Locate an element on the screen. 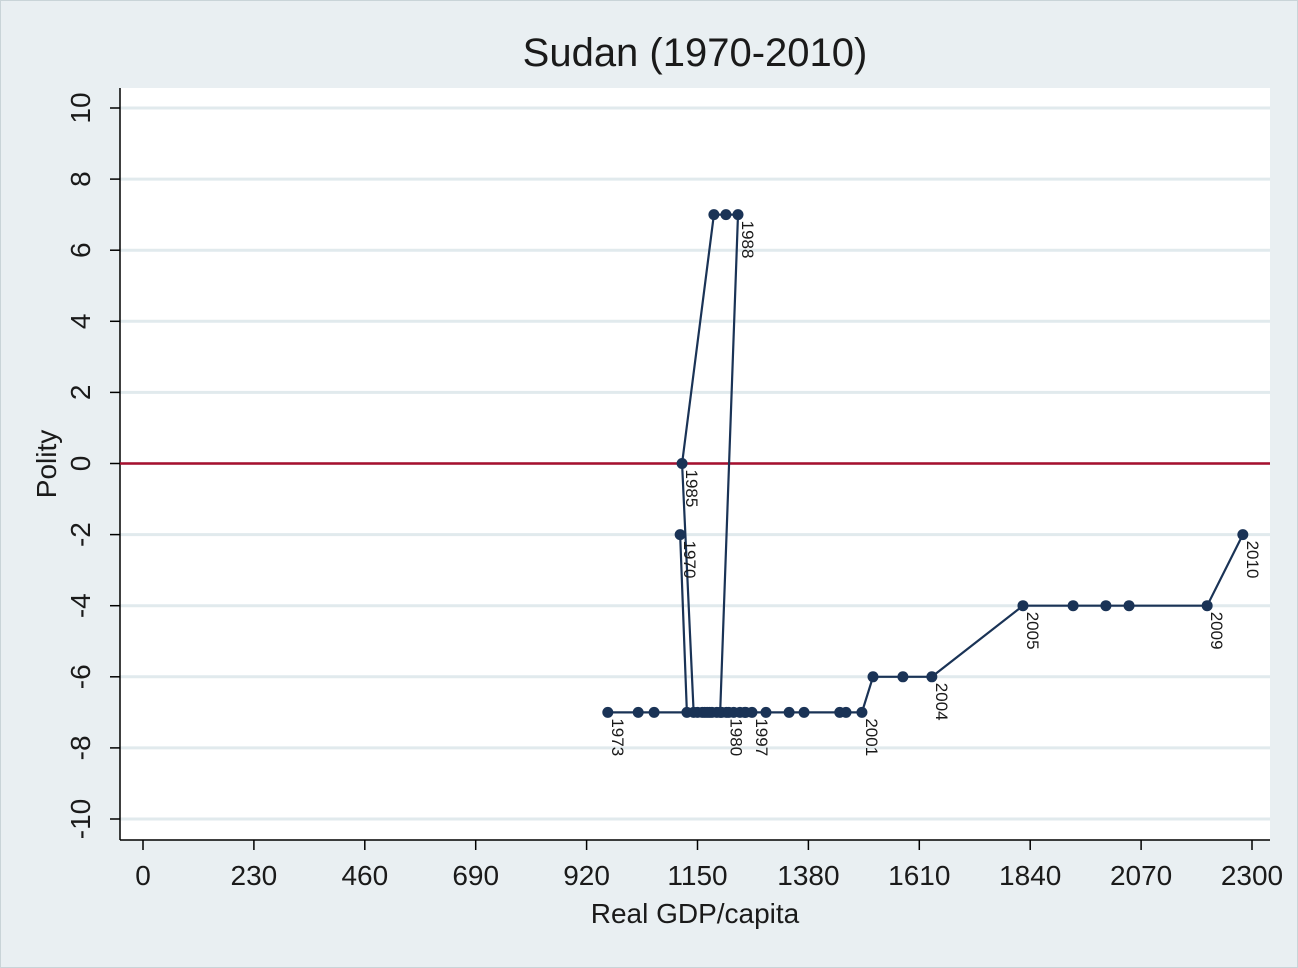 The height and width of the screenshot is (968, 1298). x-tick-label: 920 is located at coordinates (586, 875).